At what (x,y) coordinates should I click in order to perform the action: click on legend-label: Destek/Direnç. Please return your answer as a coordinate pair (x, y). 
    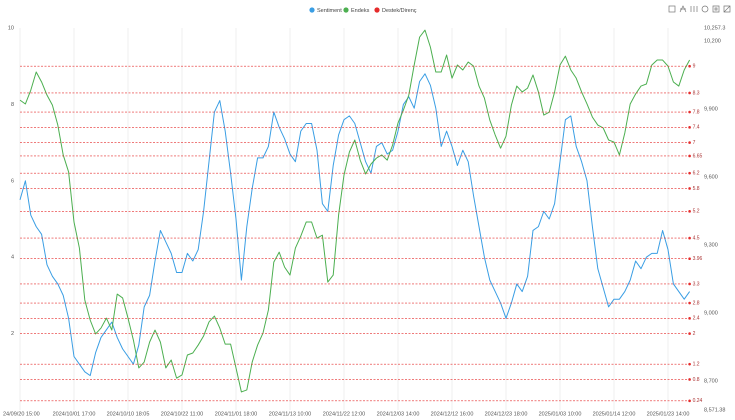
    Looking at the image, I should click on (399, 11).